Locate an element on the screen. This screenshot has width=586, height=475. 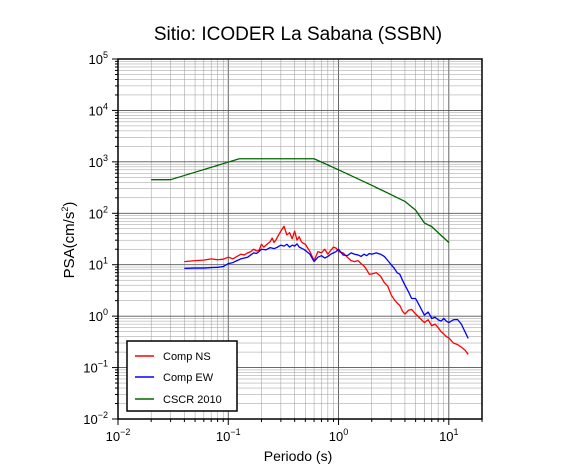
y-tick-label: 10³ is located at coordinates (98, 161).